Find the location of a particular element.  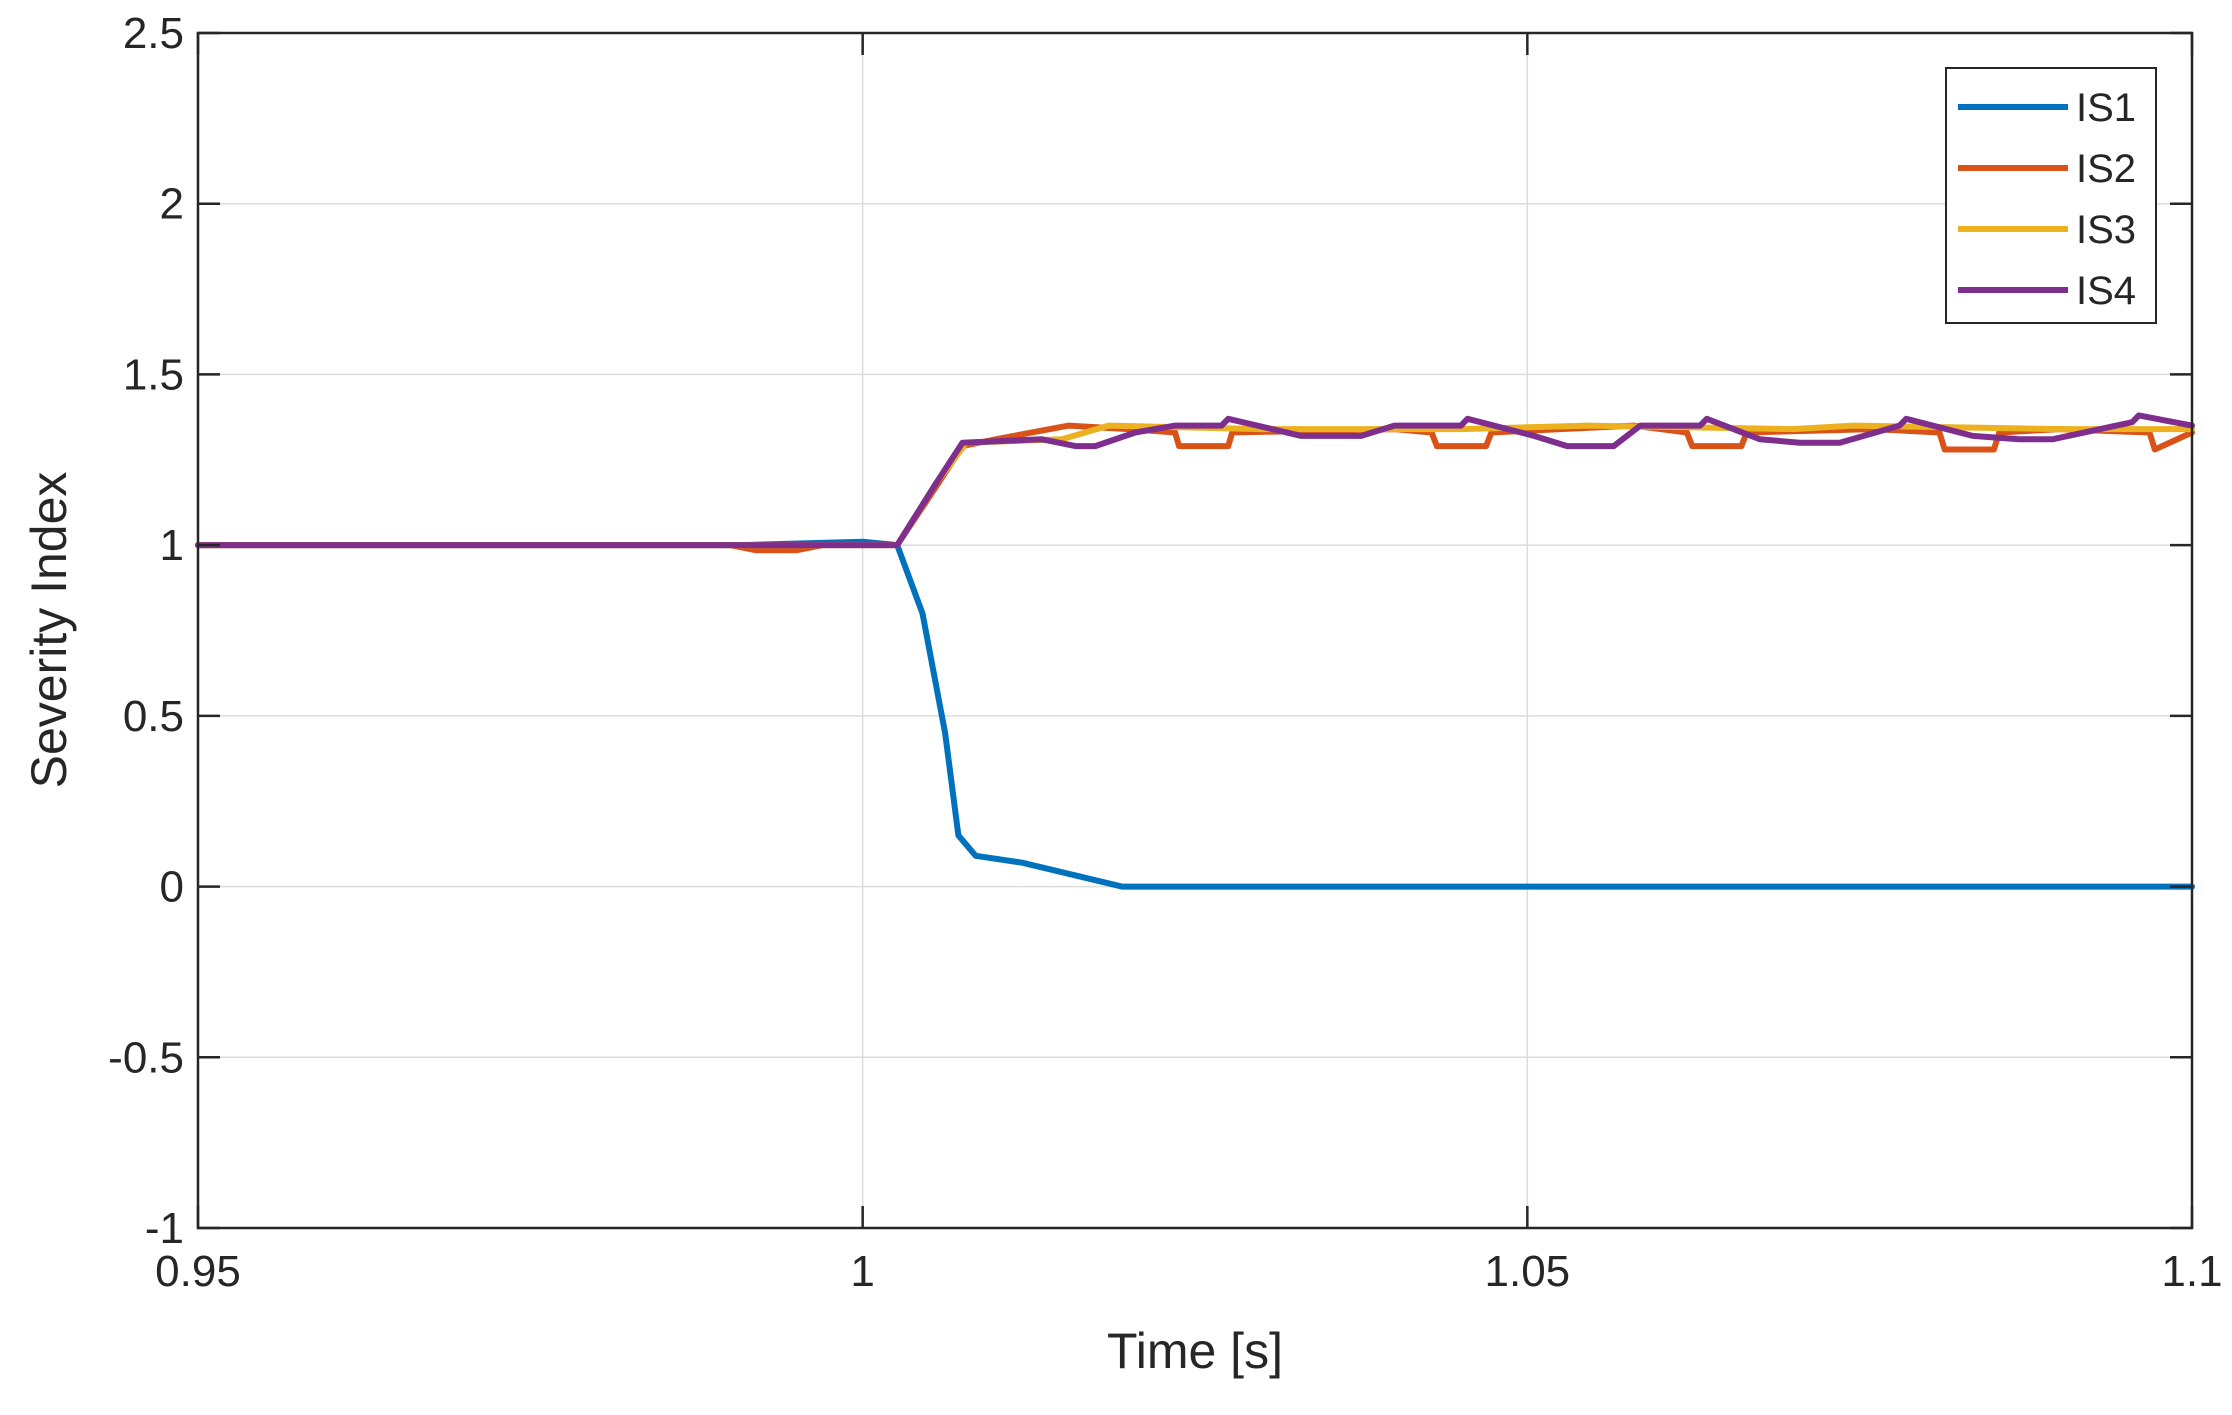

legend: IS1 IS2 IS3 IS4 is located at coordinates (2051, 195).